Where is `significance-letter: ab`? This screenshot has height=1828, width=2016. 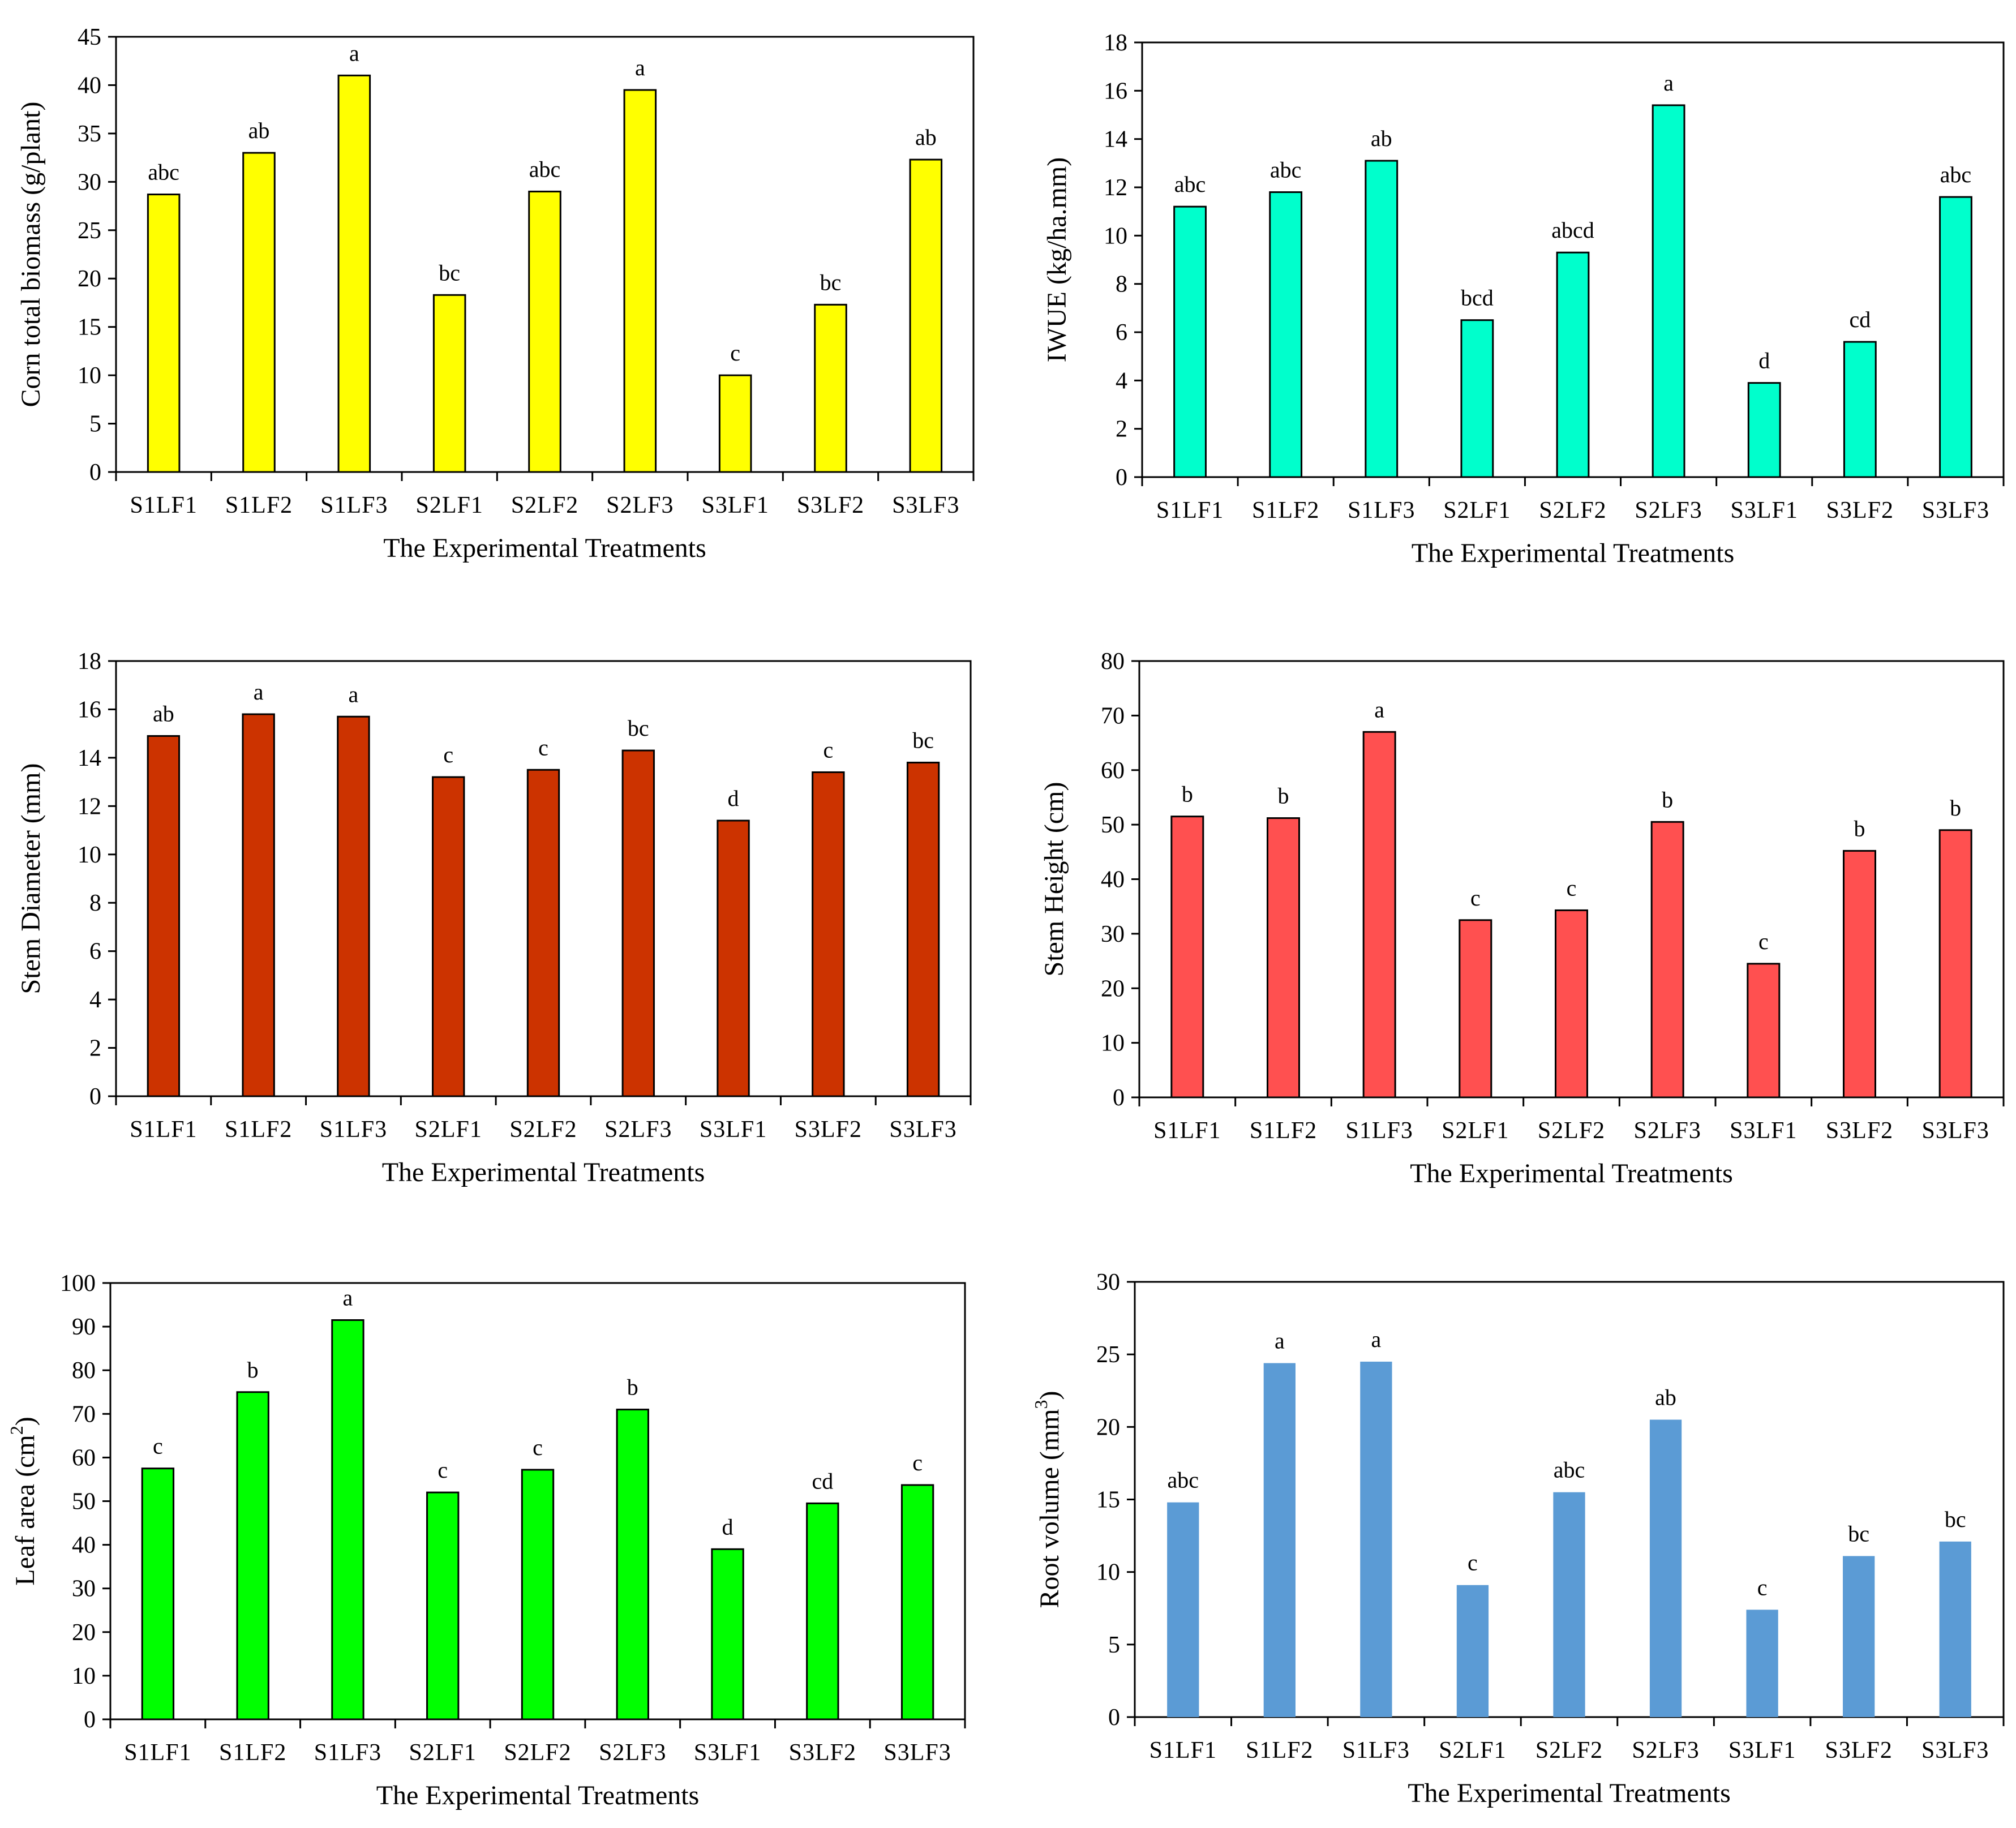
significance-letter: ab is located at coordinates (163, 713).